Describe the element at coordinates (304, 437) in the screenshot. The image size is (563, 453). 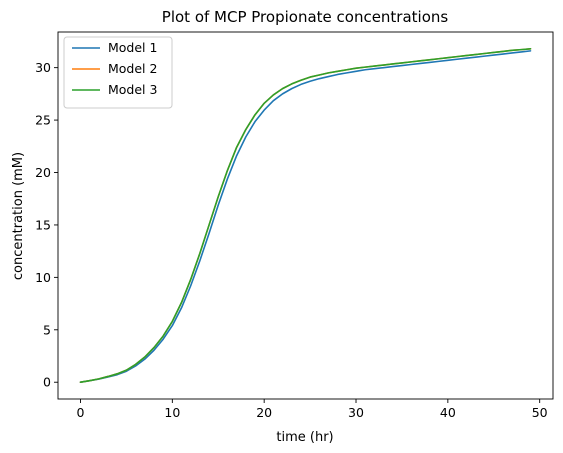
I see `x-axis-label: time (hr)` at that location.